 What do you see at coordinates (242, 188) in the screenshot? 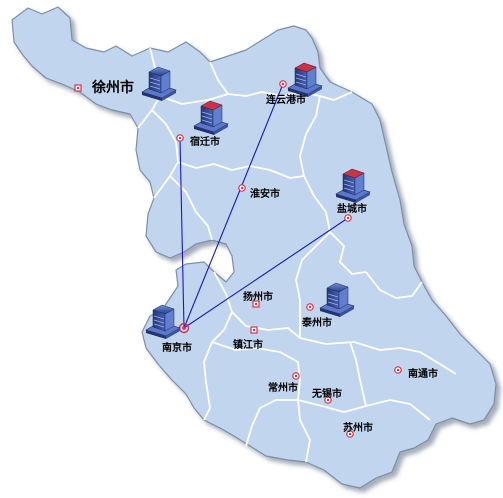
I see `city-marker-huaian` at bounding box center [242, 188].